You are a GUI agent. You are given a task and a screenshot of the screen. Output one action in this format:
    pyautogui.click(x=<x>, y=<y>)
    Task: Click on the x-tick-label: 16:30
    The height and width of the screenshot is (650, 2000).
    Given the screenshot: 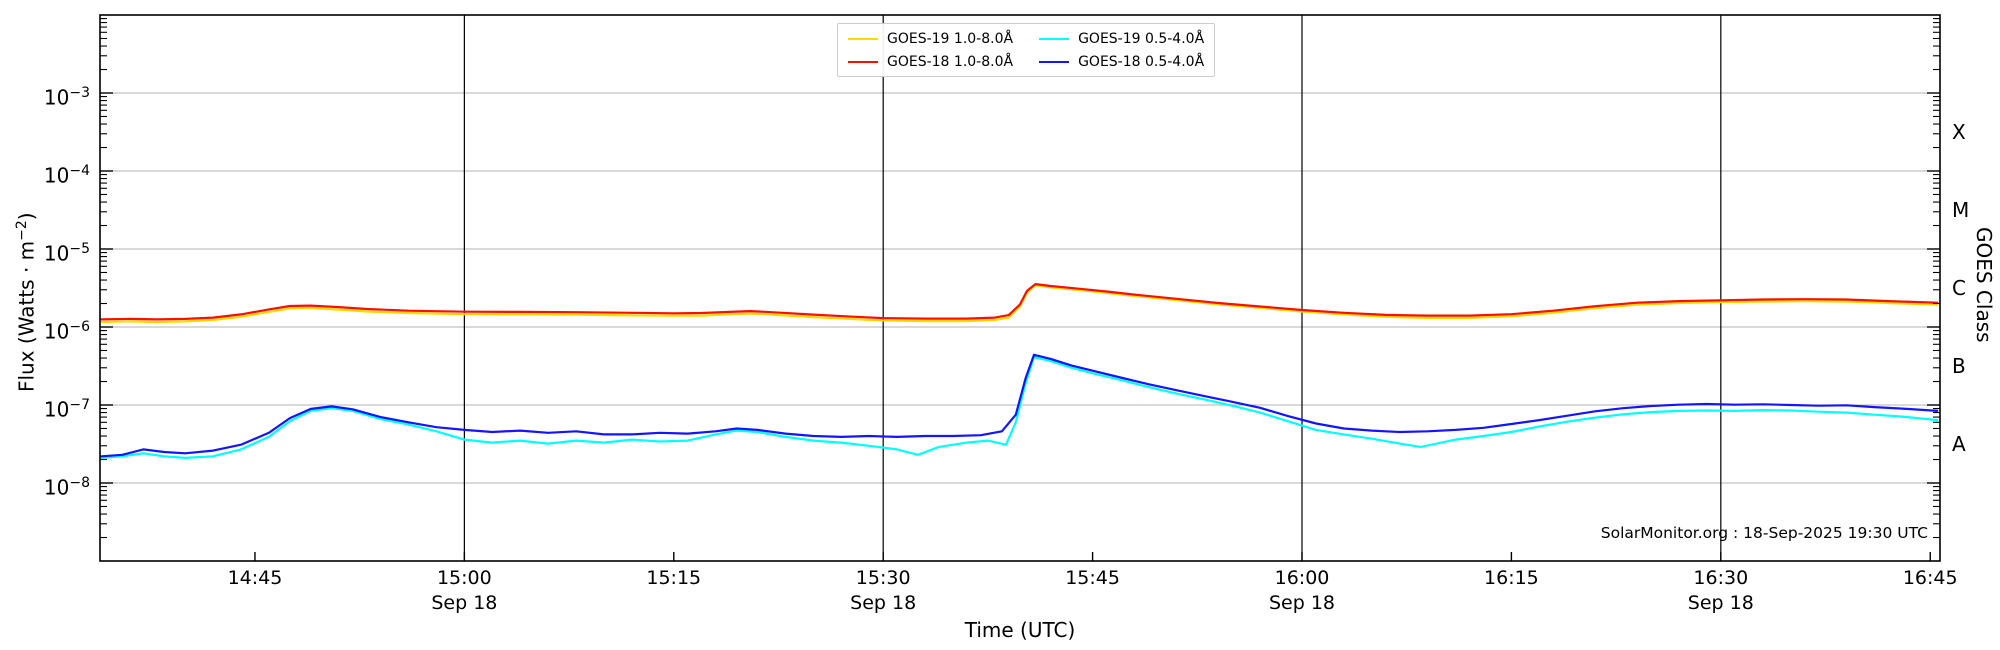 What is the action you would take?
    pyautogui.click(x=1721, y=578)
    